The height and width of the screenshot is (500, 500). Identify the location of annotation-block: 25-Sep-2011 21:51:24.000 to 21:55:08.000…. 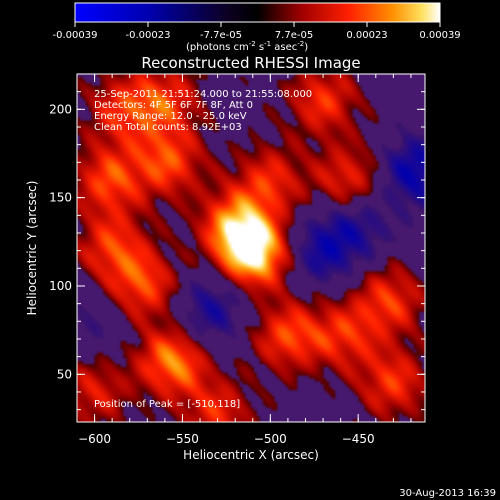
(203, 111).